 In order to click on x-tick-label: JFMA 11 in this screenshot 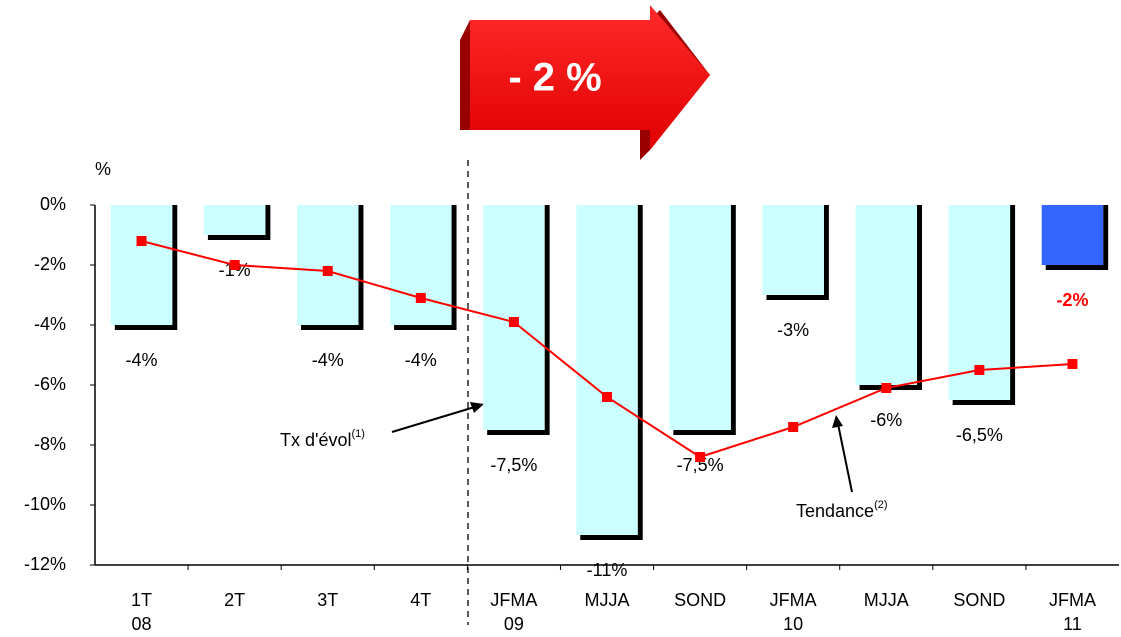, I will do `click(1072, 612)`.